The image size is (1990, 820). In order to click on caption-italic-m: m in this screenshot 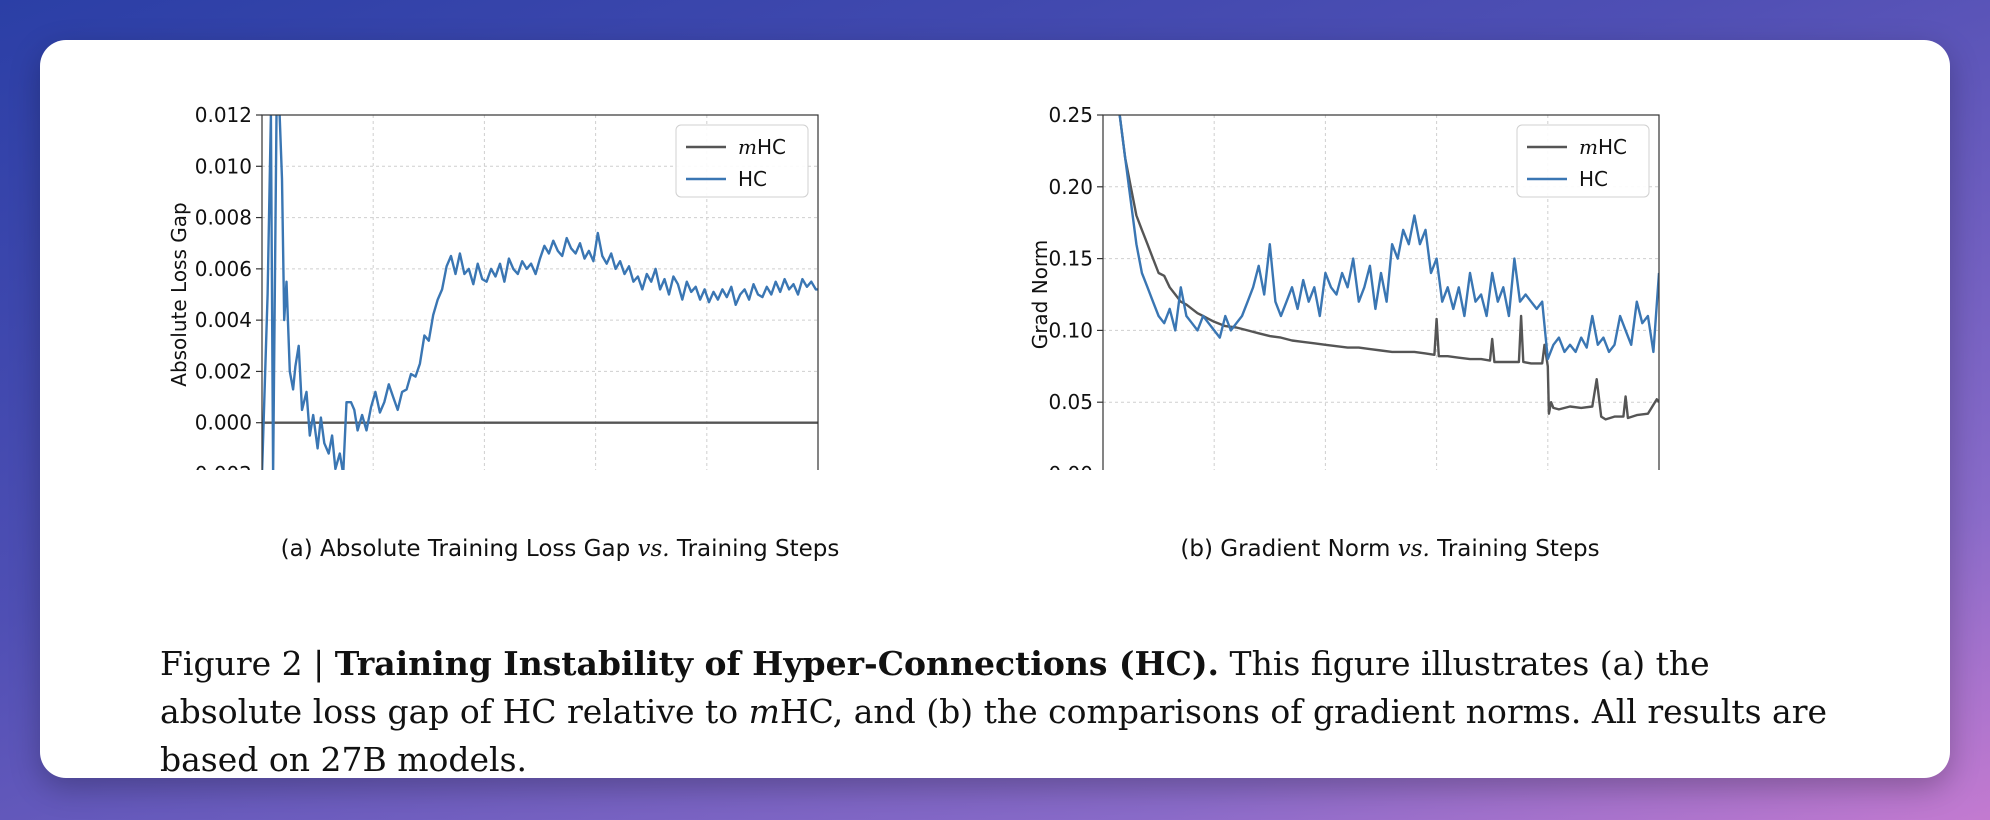, I will do `click(764, 711)`.